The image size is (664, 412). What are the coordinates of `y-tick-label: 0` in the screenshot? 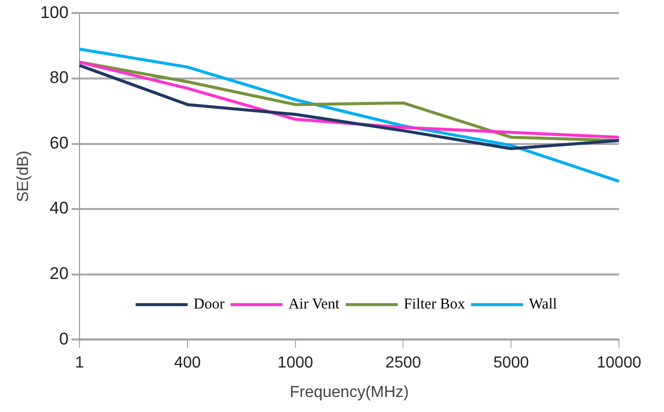 It's located at (64, 338).